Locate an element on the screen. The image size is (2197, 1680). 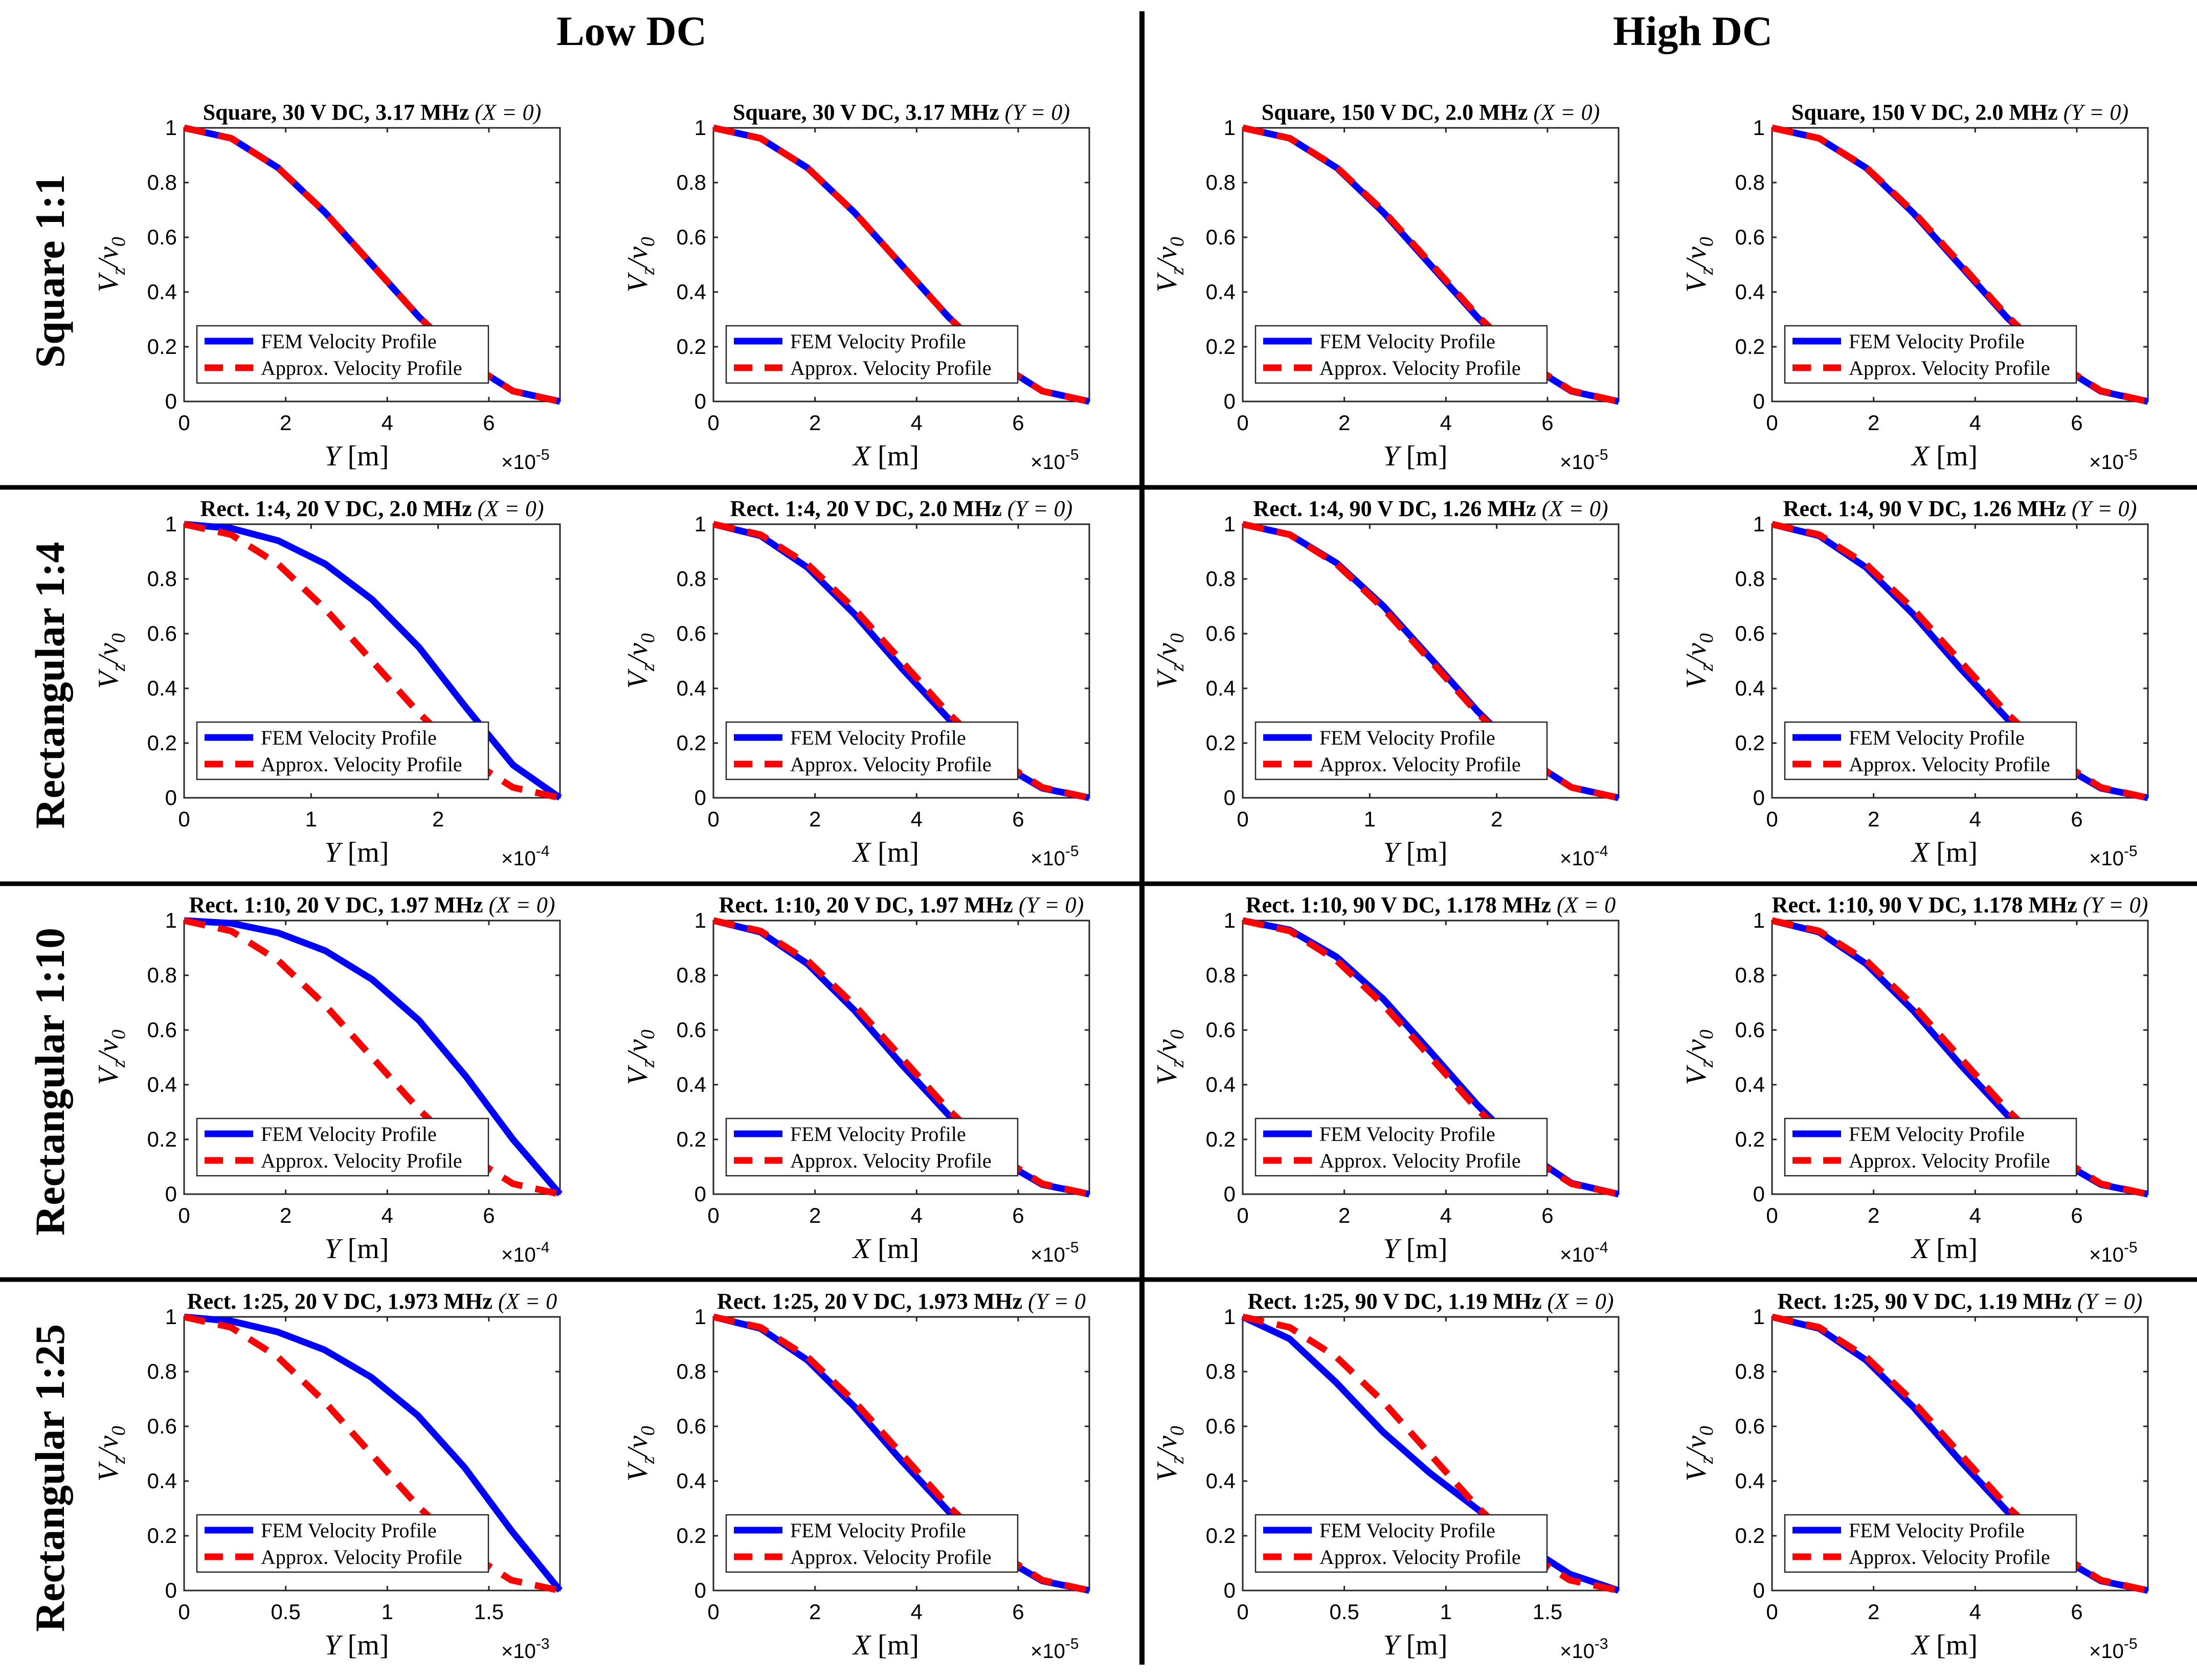
x-axis-variable: Y is located at coordinates (1392, 456).